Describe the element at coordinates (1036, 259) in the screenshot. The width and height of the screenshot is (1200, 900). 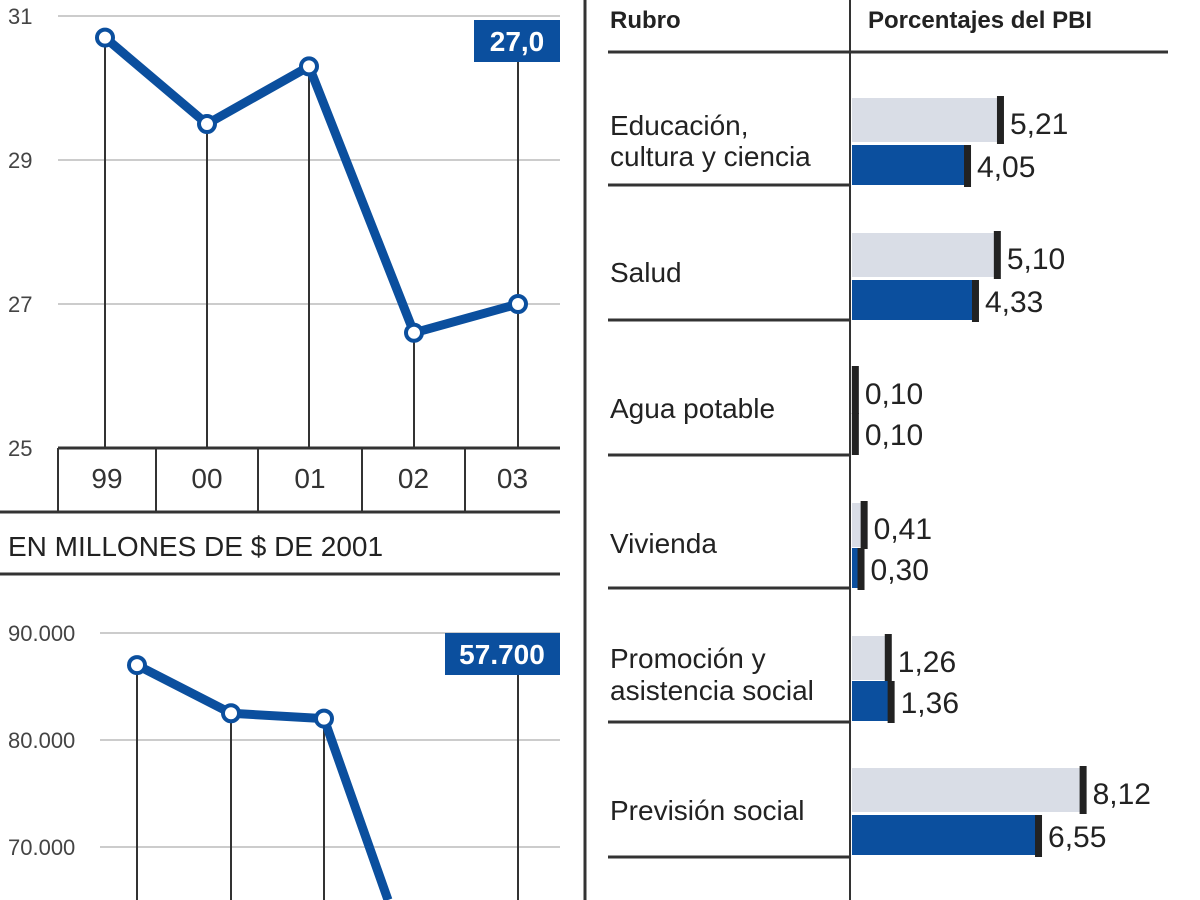
I see `value-label-light: 5,10` at that location.